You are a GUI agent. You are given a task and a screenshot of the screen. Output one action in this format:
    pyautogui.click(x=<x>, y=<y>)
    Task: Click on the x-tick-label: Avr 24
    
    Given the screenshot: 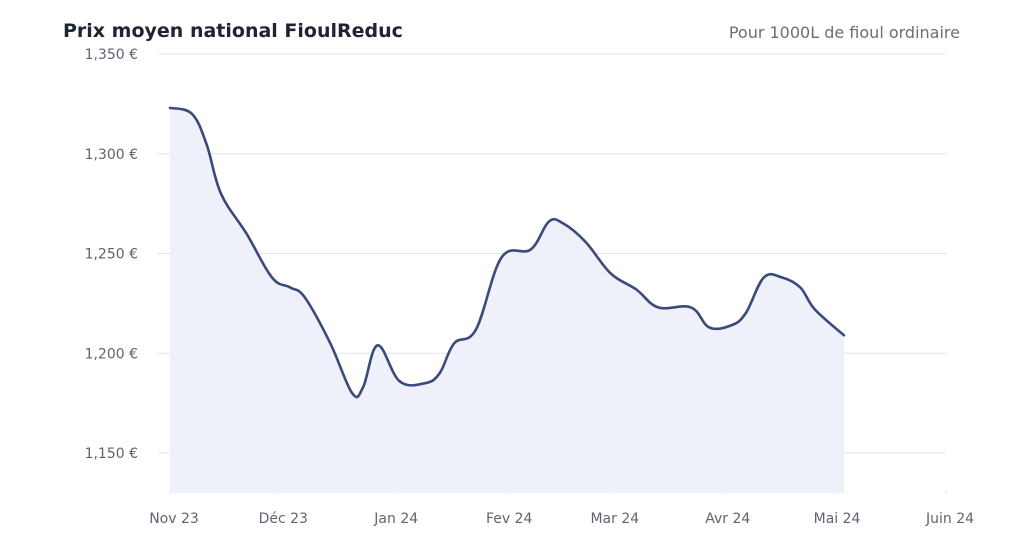 What is the action you would take?
    pyautogui.click(x=727, y=519)
    